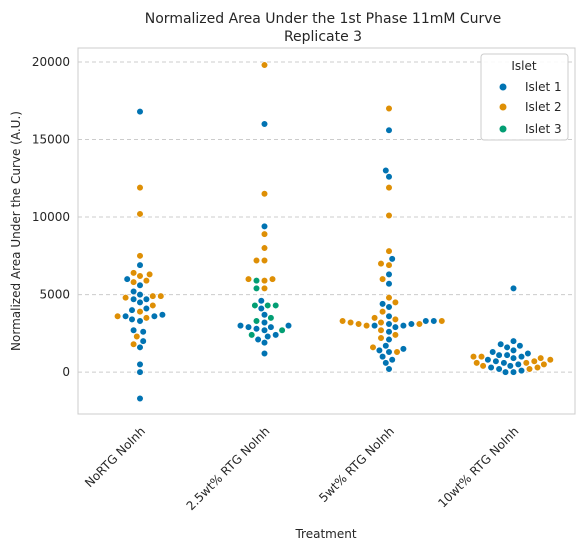  Describe the element at coordinates (524, 97) in the screenshot. I see `legend-box` at that location.